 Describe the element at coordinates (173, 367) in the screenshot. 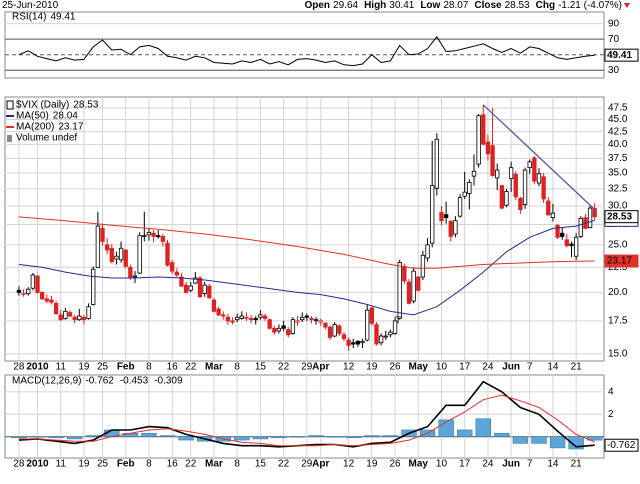

I see `x-tick-label: 16` at that location.